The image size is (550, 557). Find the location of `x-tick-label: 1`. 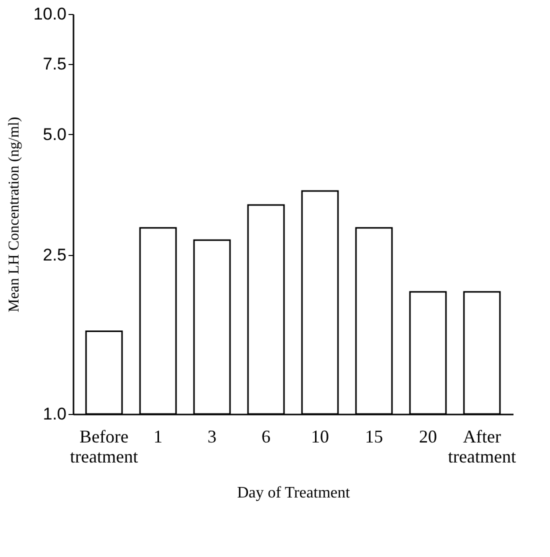

x-tick-label: 1 is located at coordinates (158, 436).